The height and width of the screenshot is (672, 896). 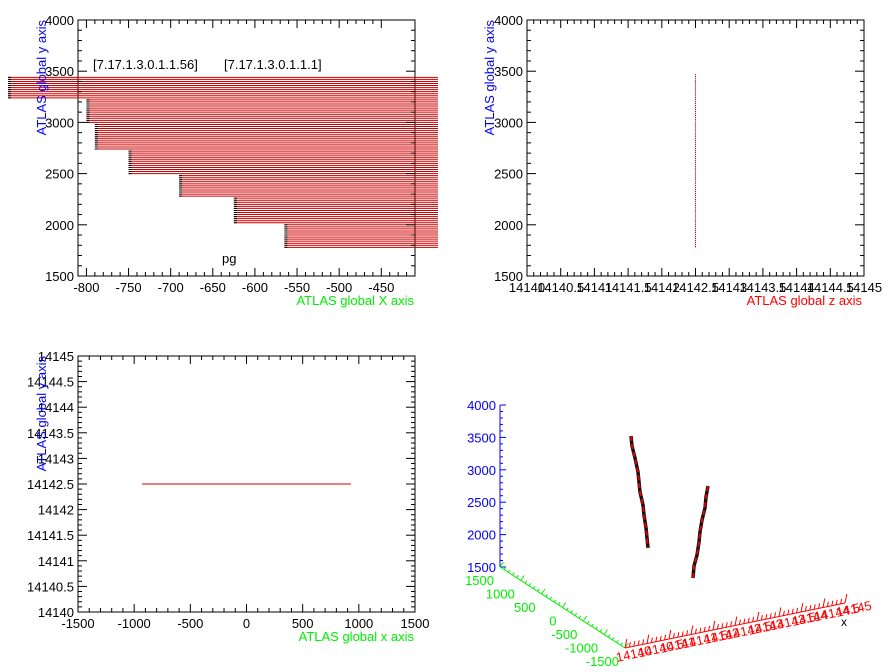 What do you see at coordinates (255, 287) in the screenshot?
I see `x-tick-label: -600` at bounding box center [255, 287].